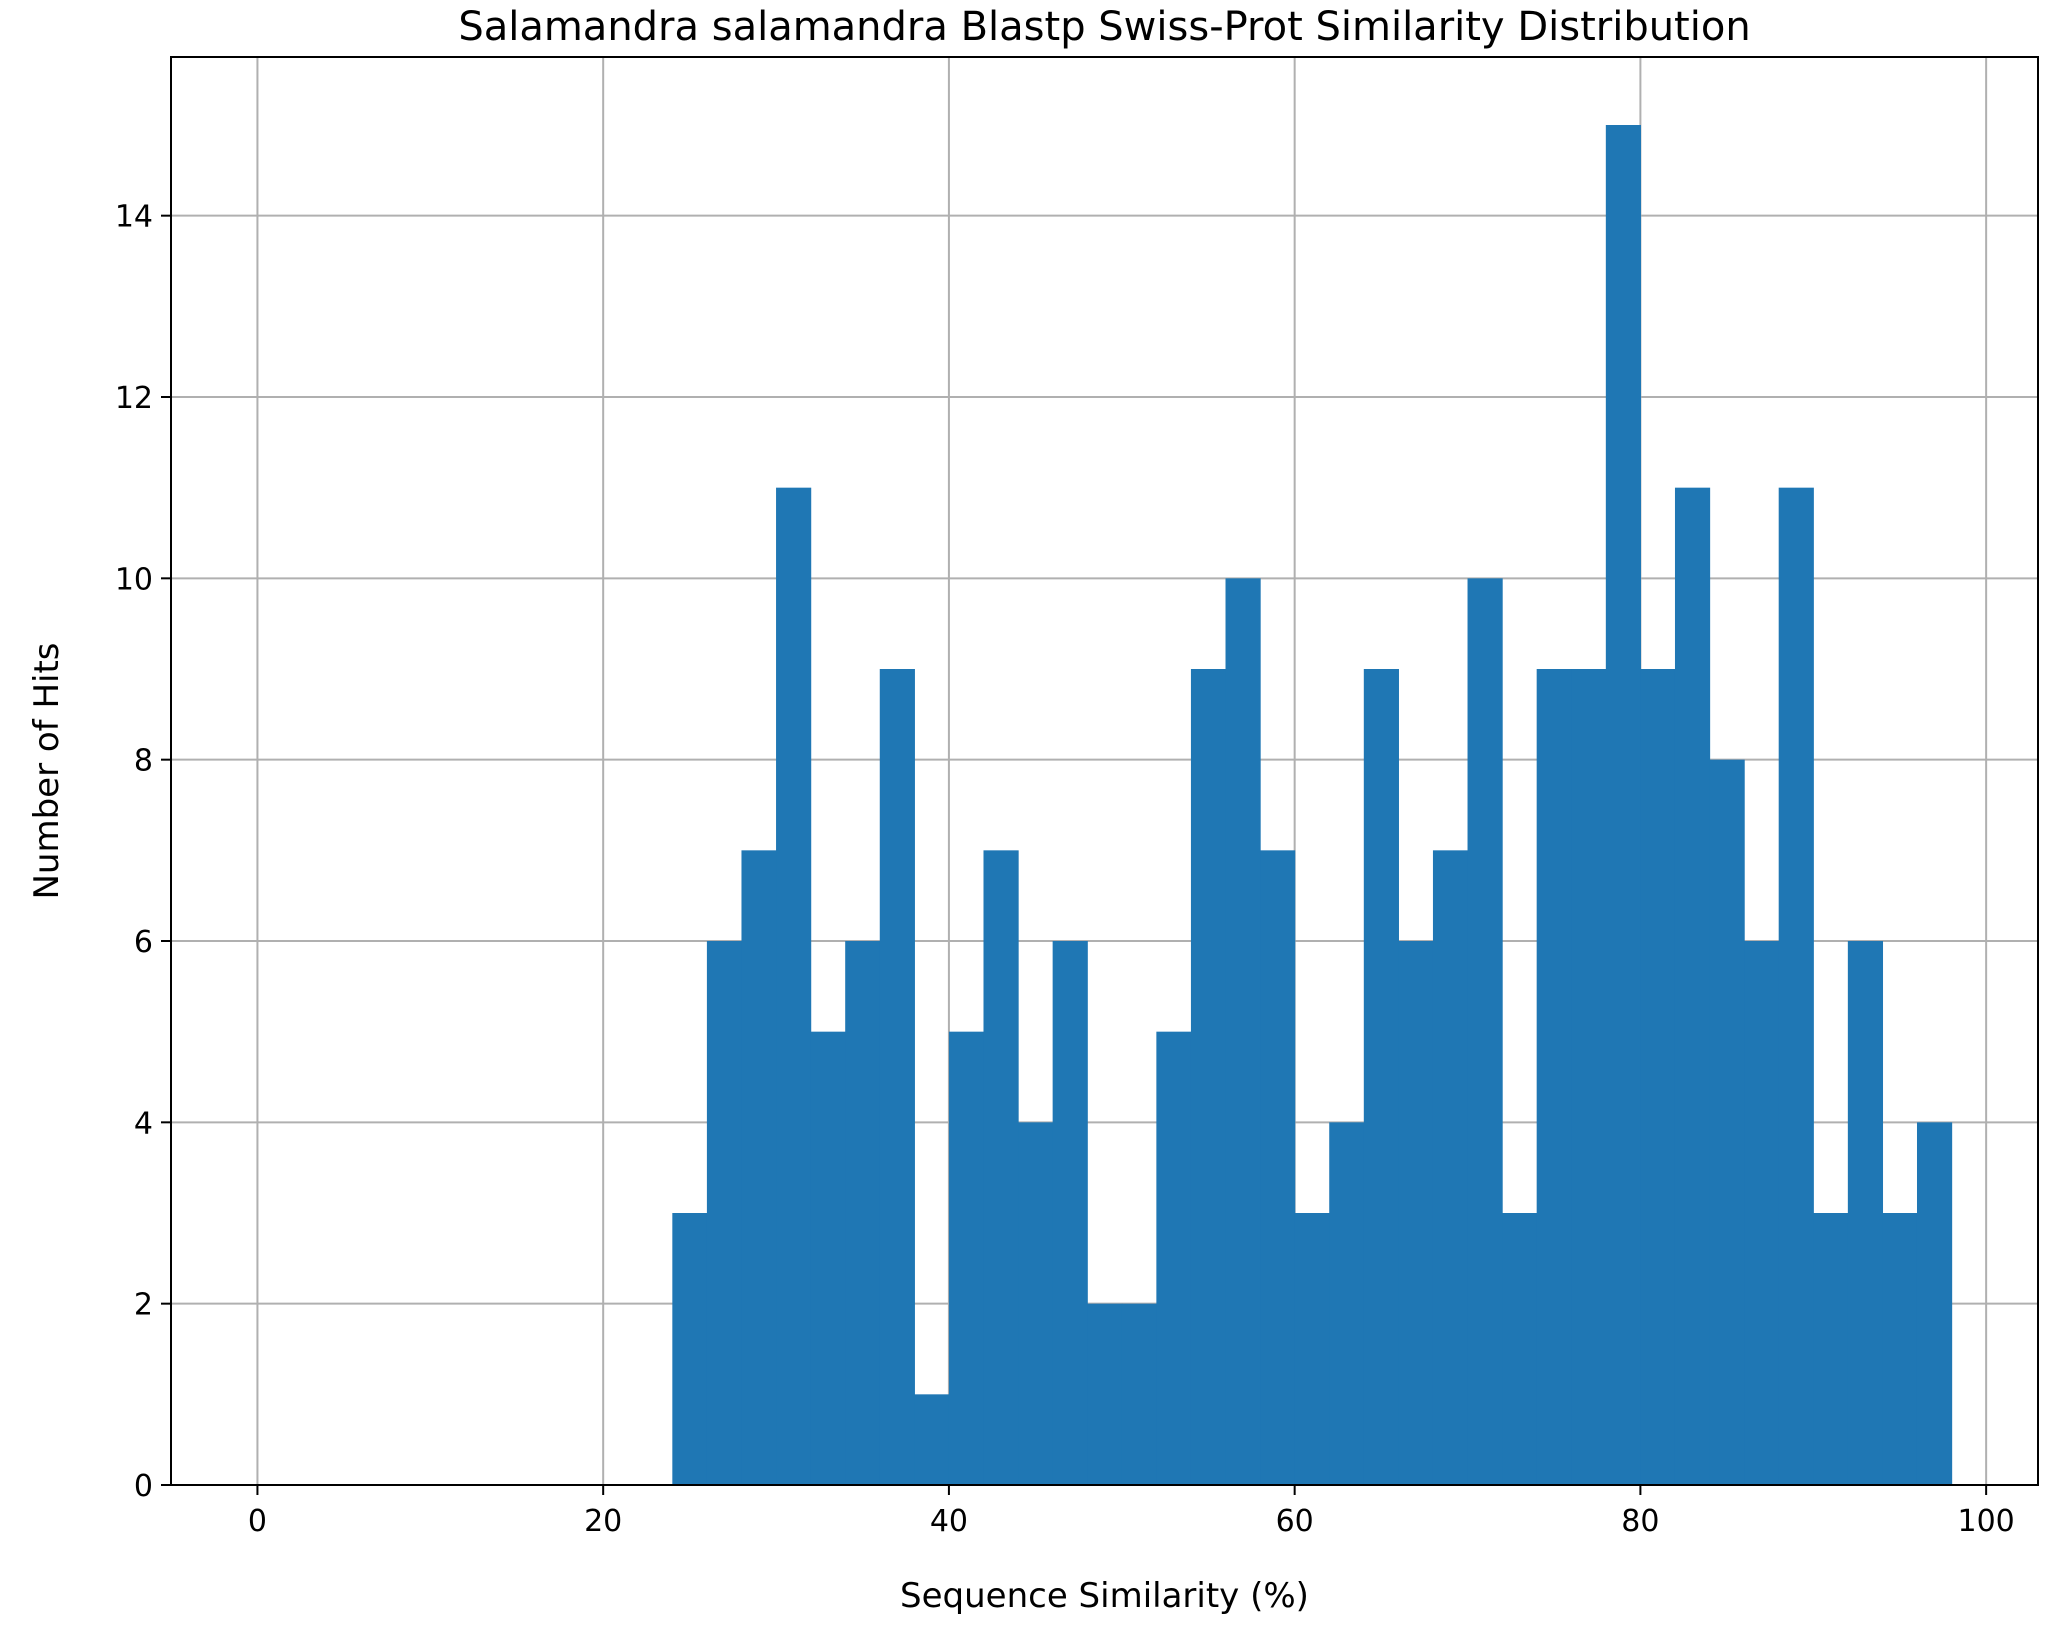  Describe the element at coordinates (1986, 1521) in the screenshot. I see `x-tick-label: 100` at that location.